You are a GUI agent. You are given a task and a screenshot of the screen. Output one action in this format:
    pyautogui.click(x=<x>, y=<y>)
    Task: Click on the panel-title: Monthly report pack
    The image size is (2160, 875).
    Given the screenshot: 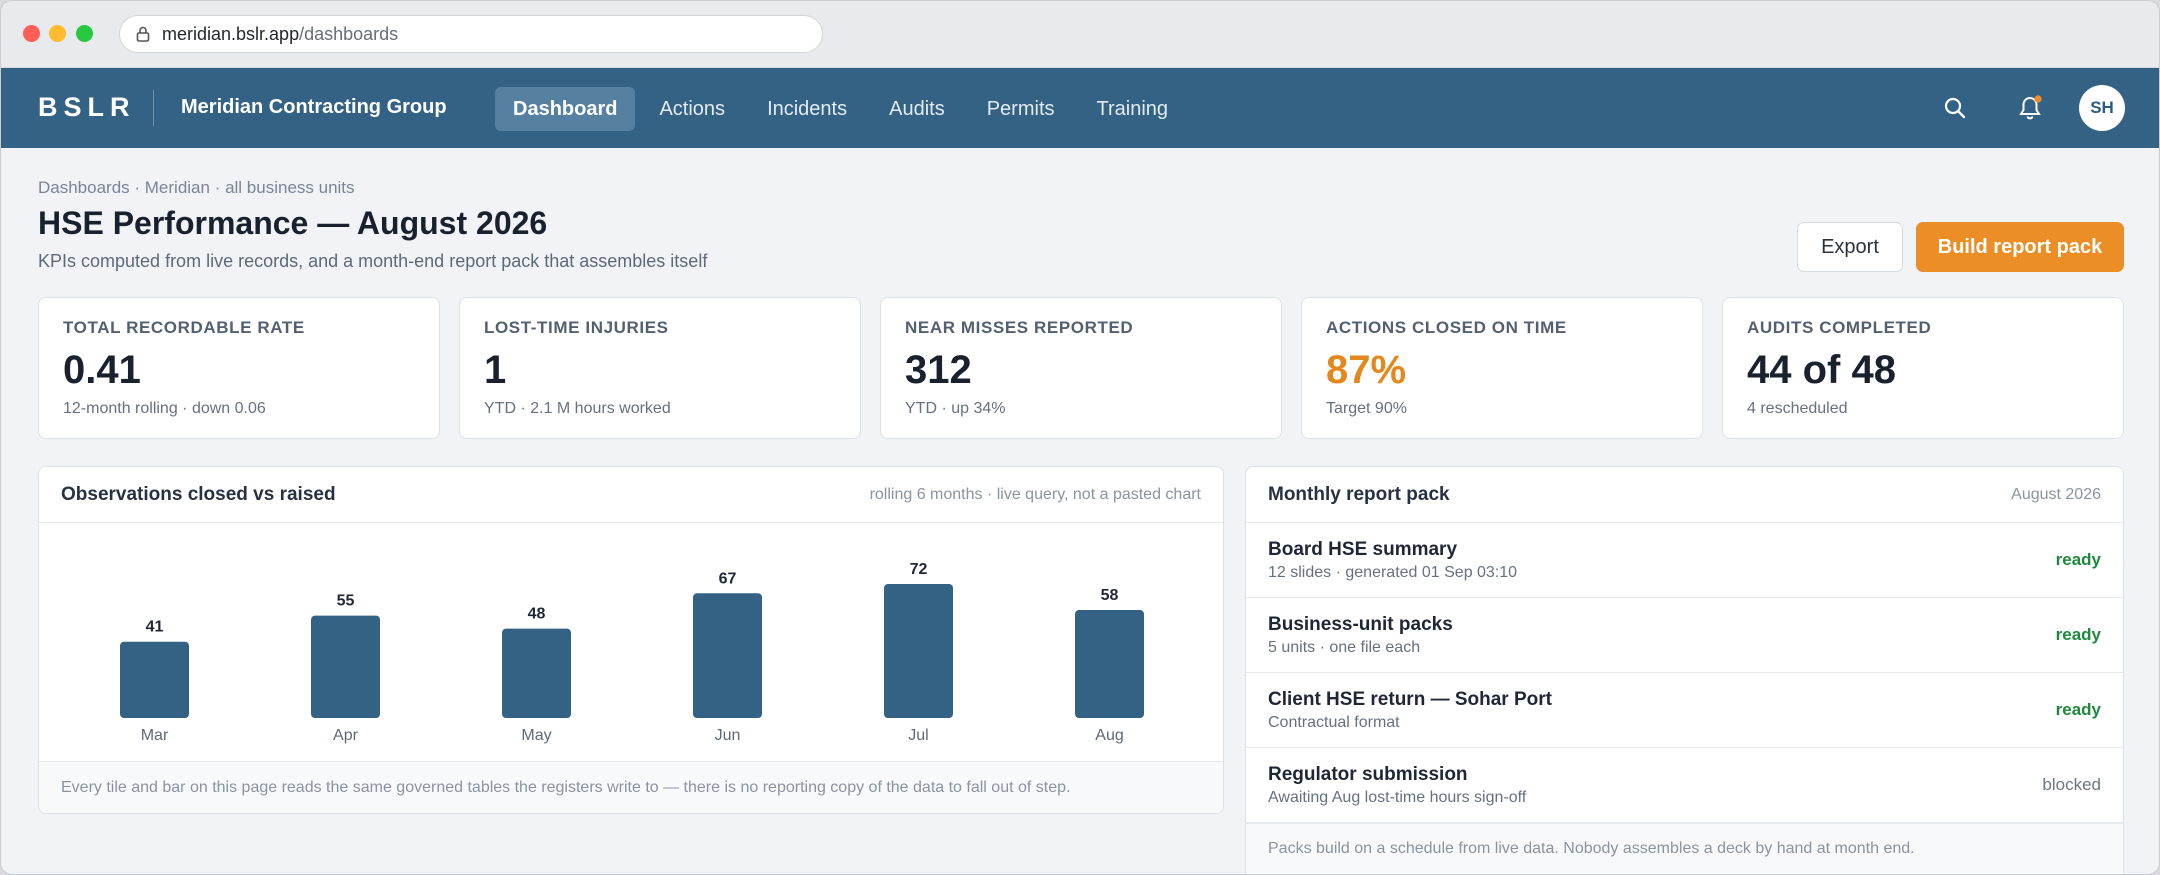 What is the action you would take?
    pyautogui.click(x=1359, y=494)
    